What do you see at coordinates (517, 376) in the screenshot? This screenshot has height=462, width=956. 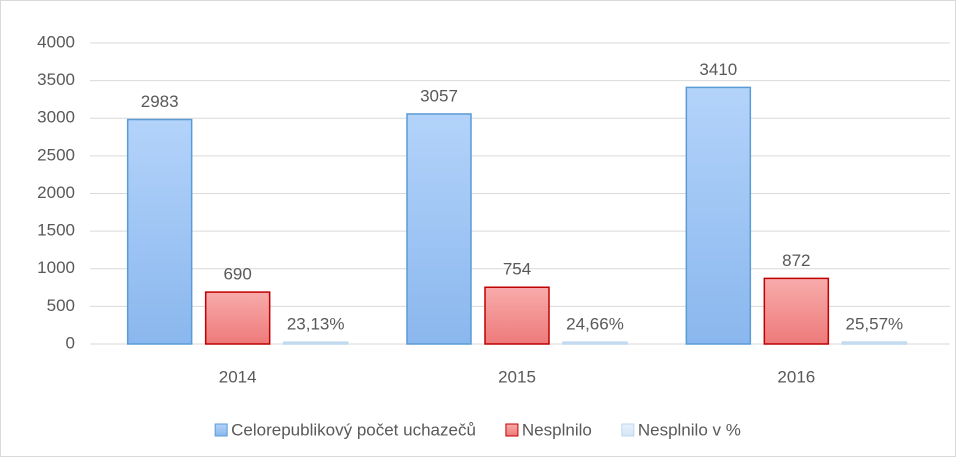 I see `x-tick-label: 2015` at bounding box center [517, 376].